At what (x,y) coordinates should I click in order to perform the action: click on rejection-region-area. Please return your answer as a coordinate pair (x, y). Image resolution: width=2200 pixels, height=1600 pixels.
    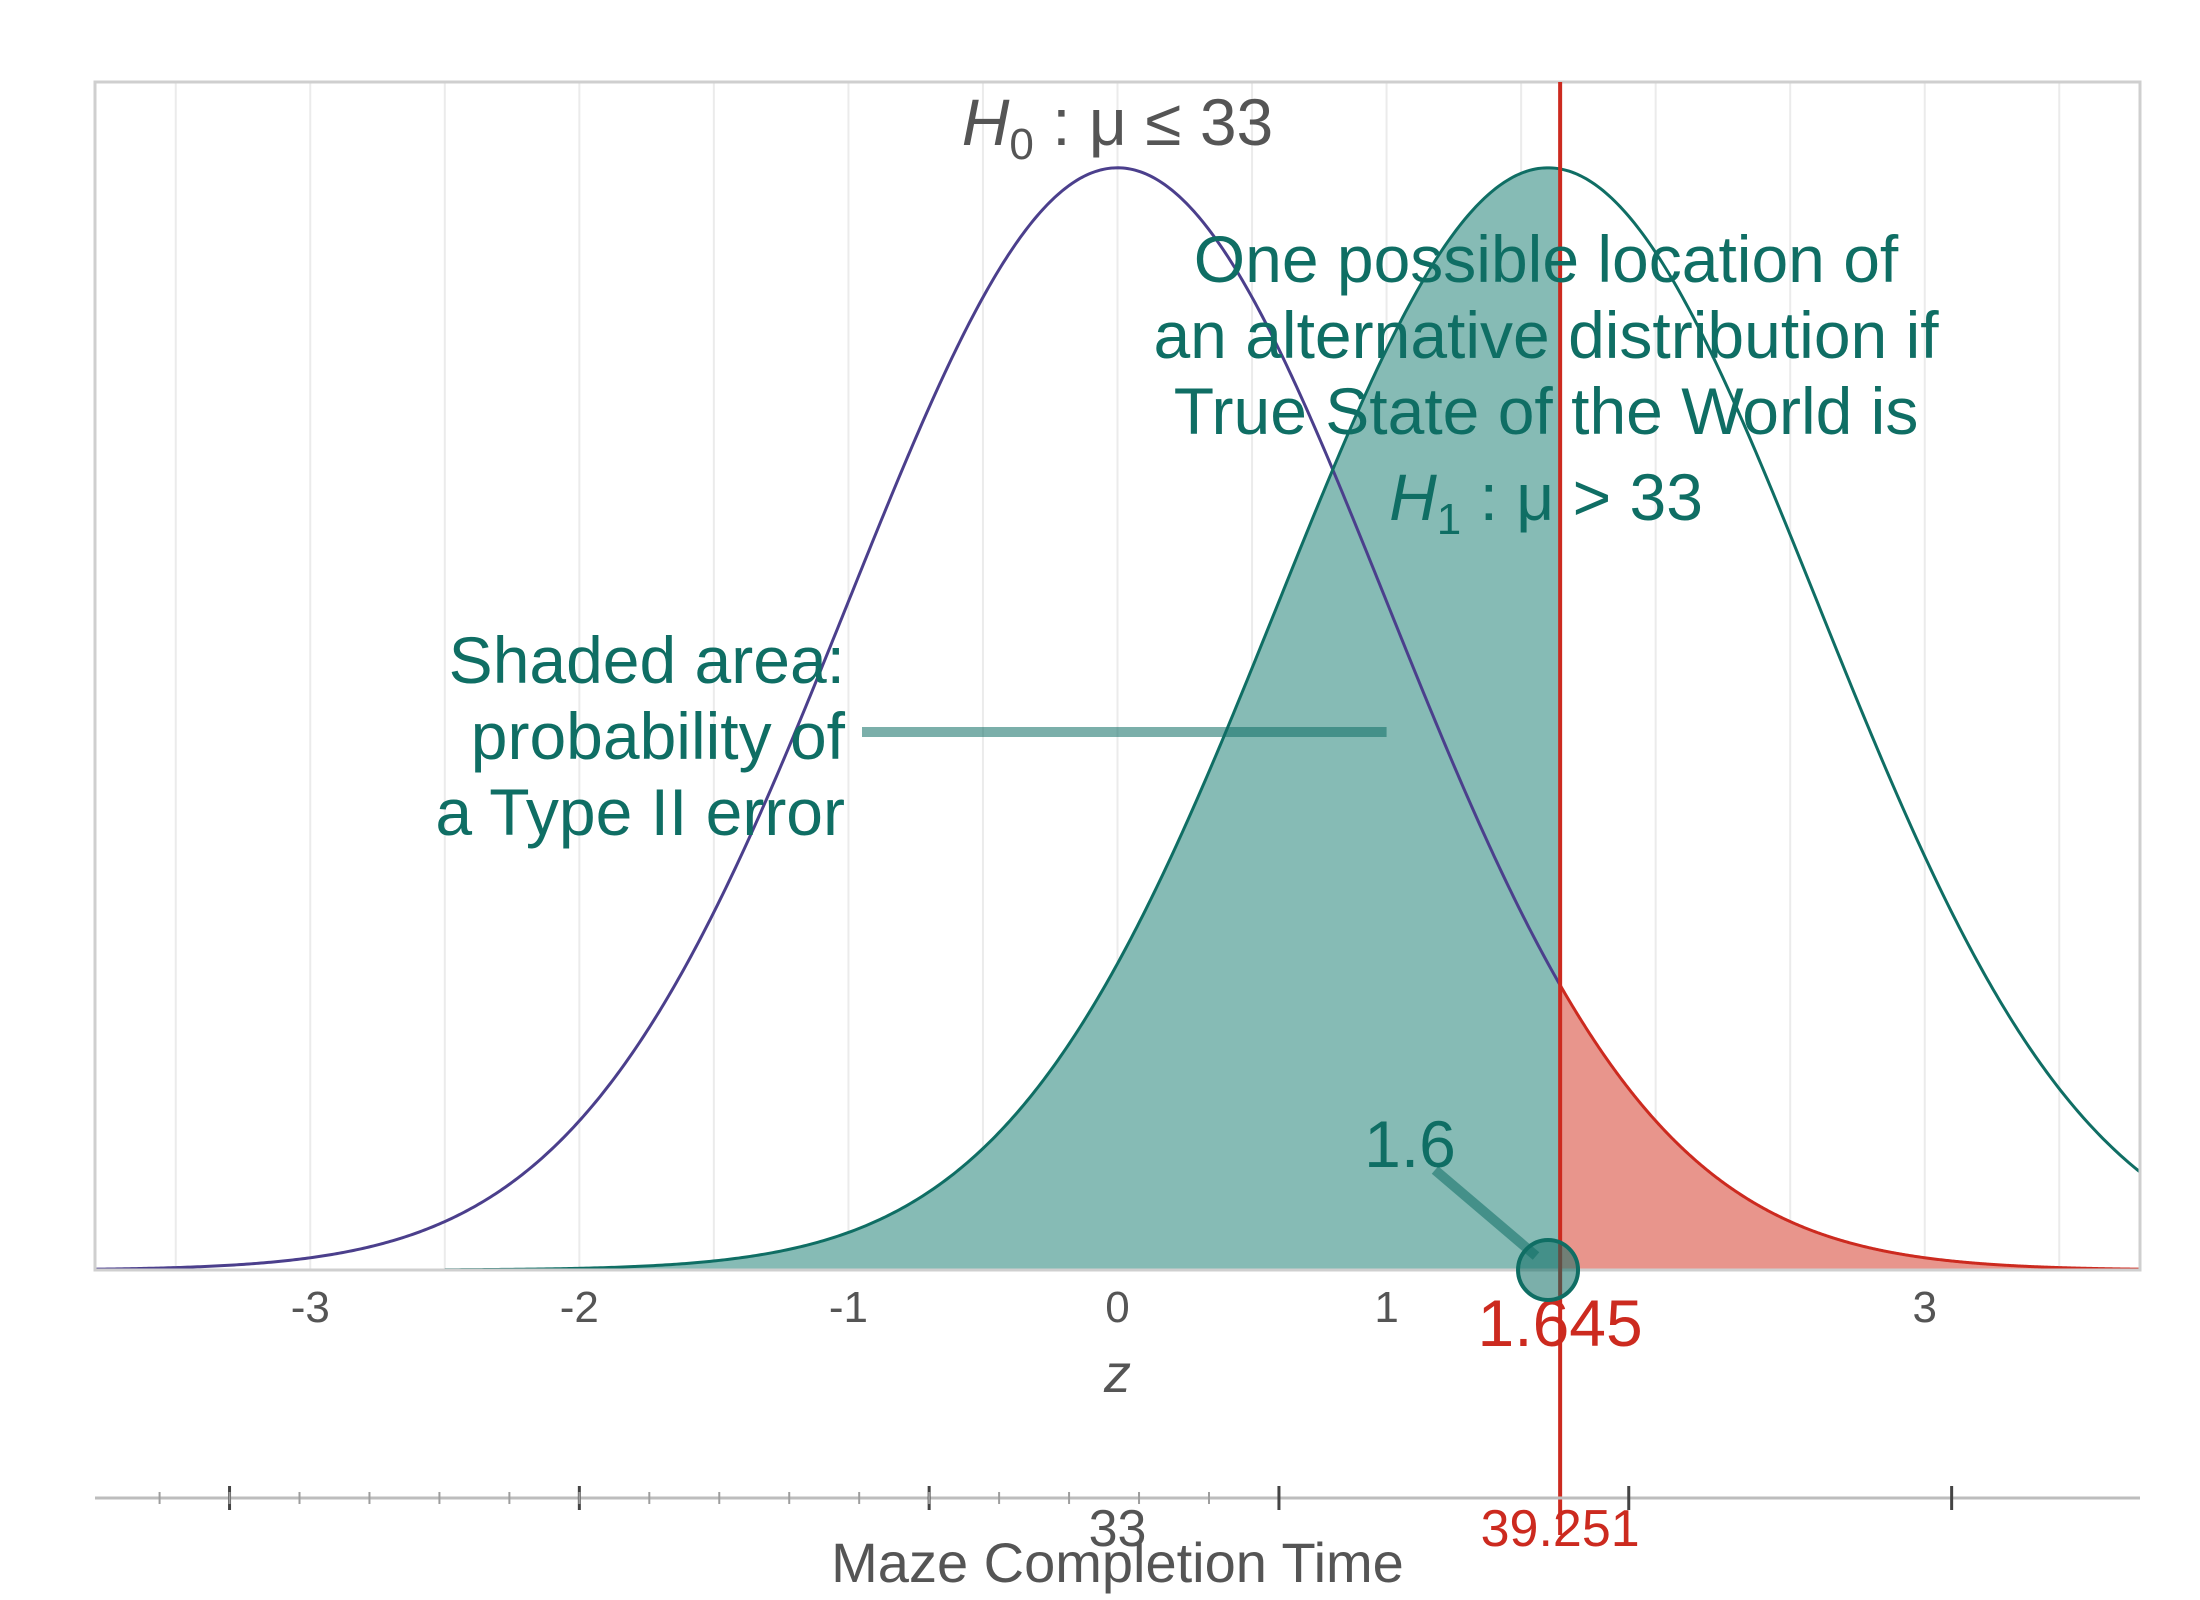
    Looking at the image, I should click on (1850, 1127).